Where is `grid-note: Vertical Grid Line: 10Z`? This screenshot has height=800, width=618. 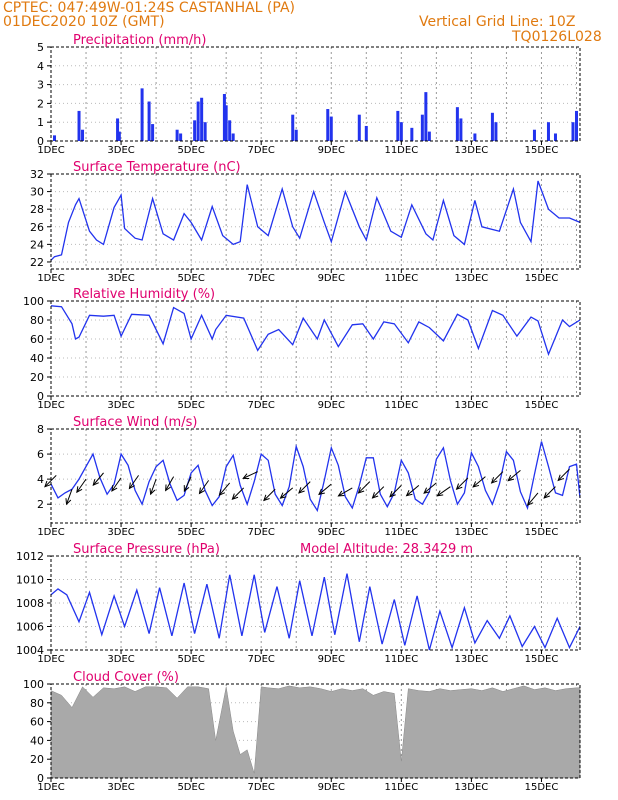
grid-note: Vertical Grid Line: 10Z is located at coordinates (497, 22).